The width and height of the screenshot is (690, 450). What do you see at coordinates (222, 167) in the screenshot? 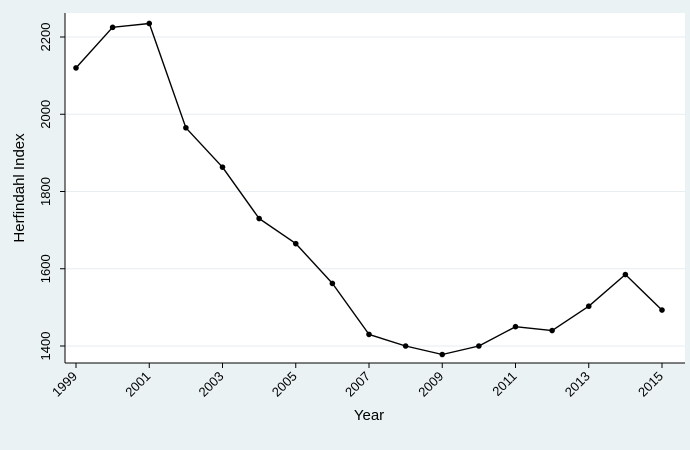
I see `data-point-2003` at bounding box center [222, 167].